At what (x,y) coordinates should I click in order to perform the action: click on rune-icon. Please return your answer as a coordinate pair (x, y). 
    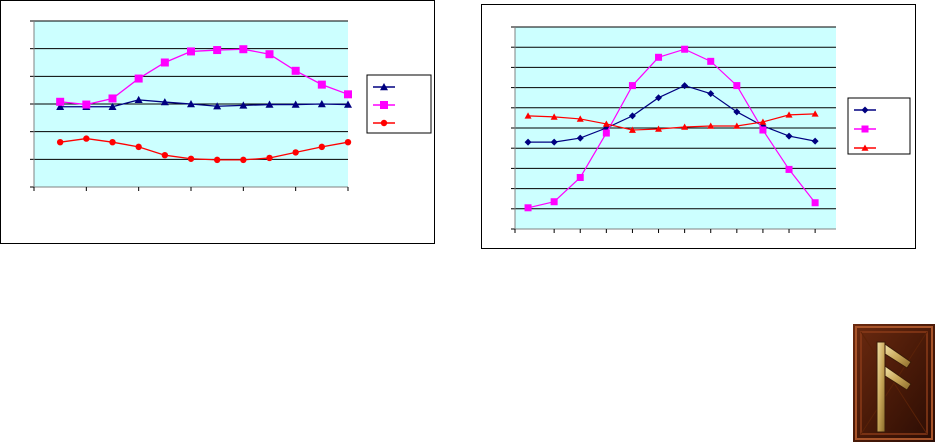
    Looking at the image, I should click on (894, 383).